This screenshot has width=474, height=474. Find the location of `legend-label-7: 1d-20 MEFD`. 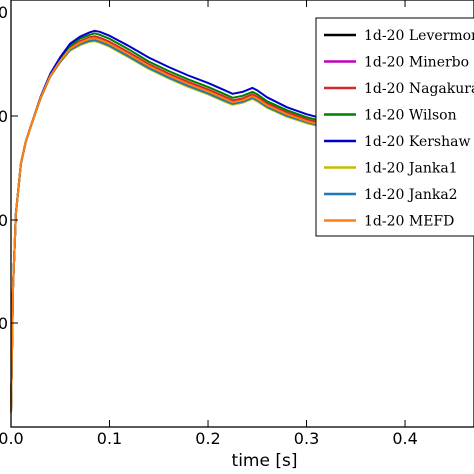

legend-label-7: 1d-20 MEFD is located at coordinates (409, 222).